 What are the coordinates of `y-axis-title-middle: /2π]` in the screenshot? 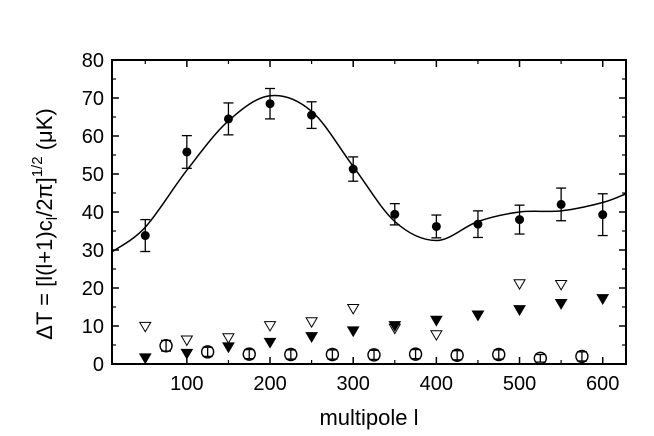 It's located at (44, 197).